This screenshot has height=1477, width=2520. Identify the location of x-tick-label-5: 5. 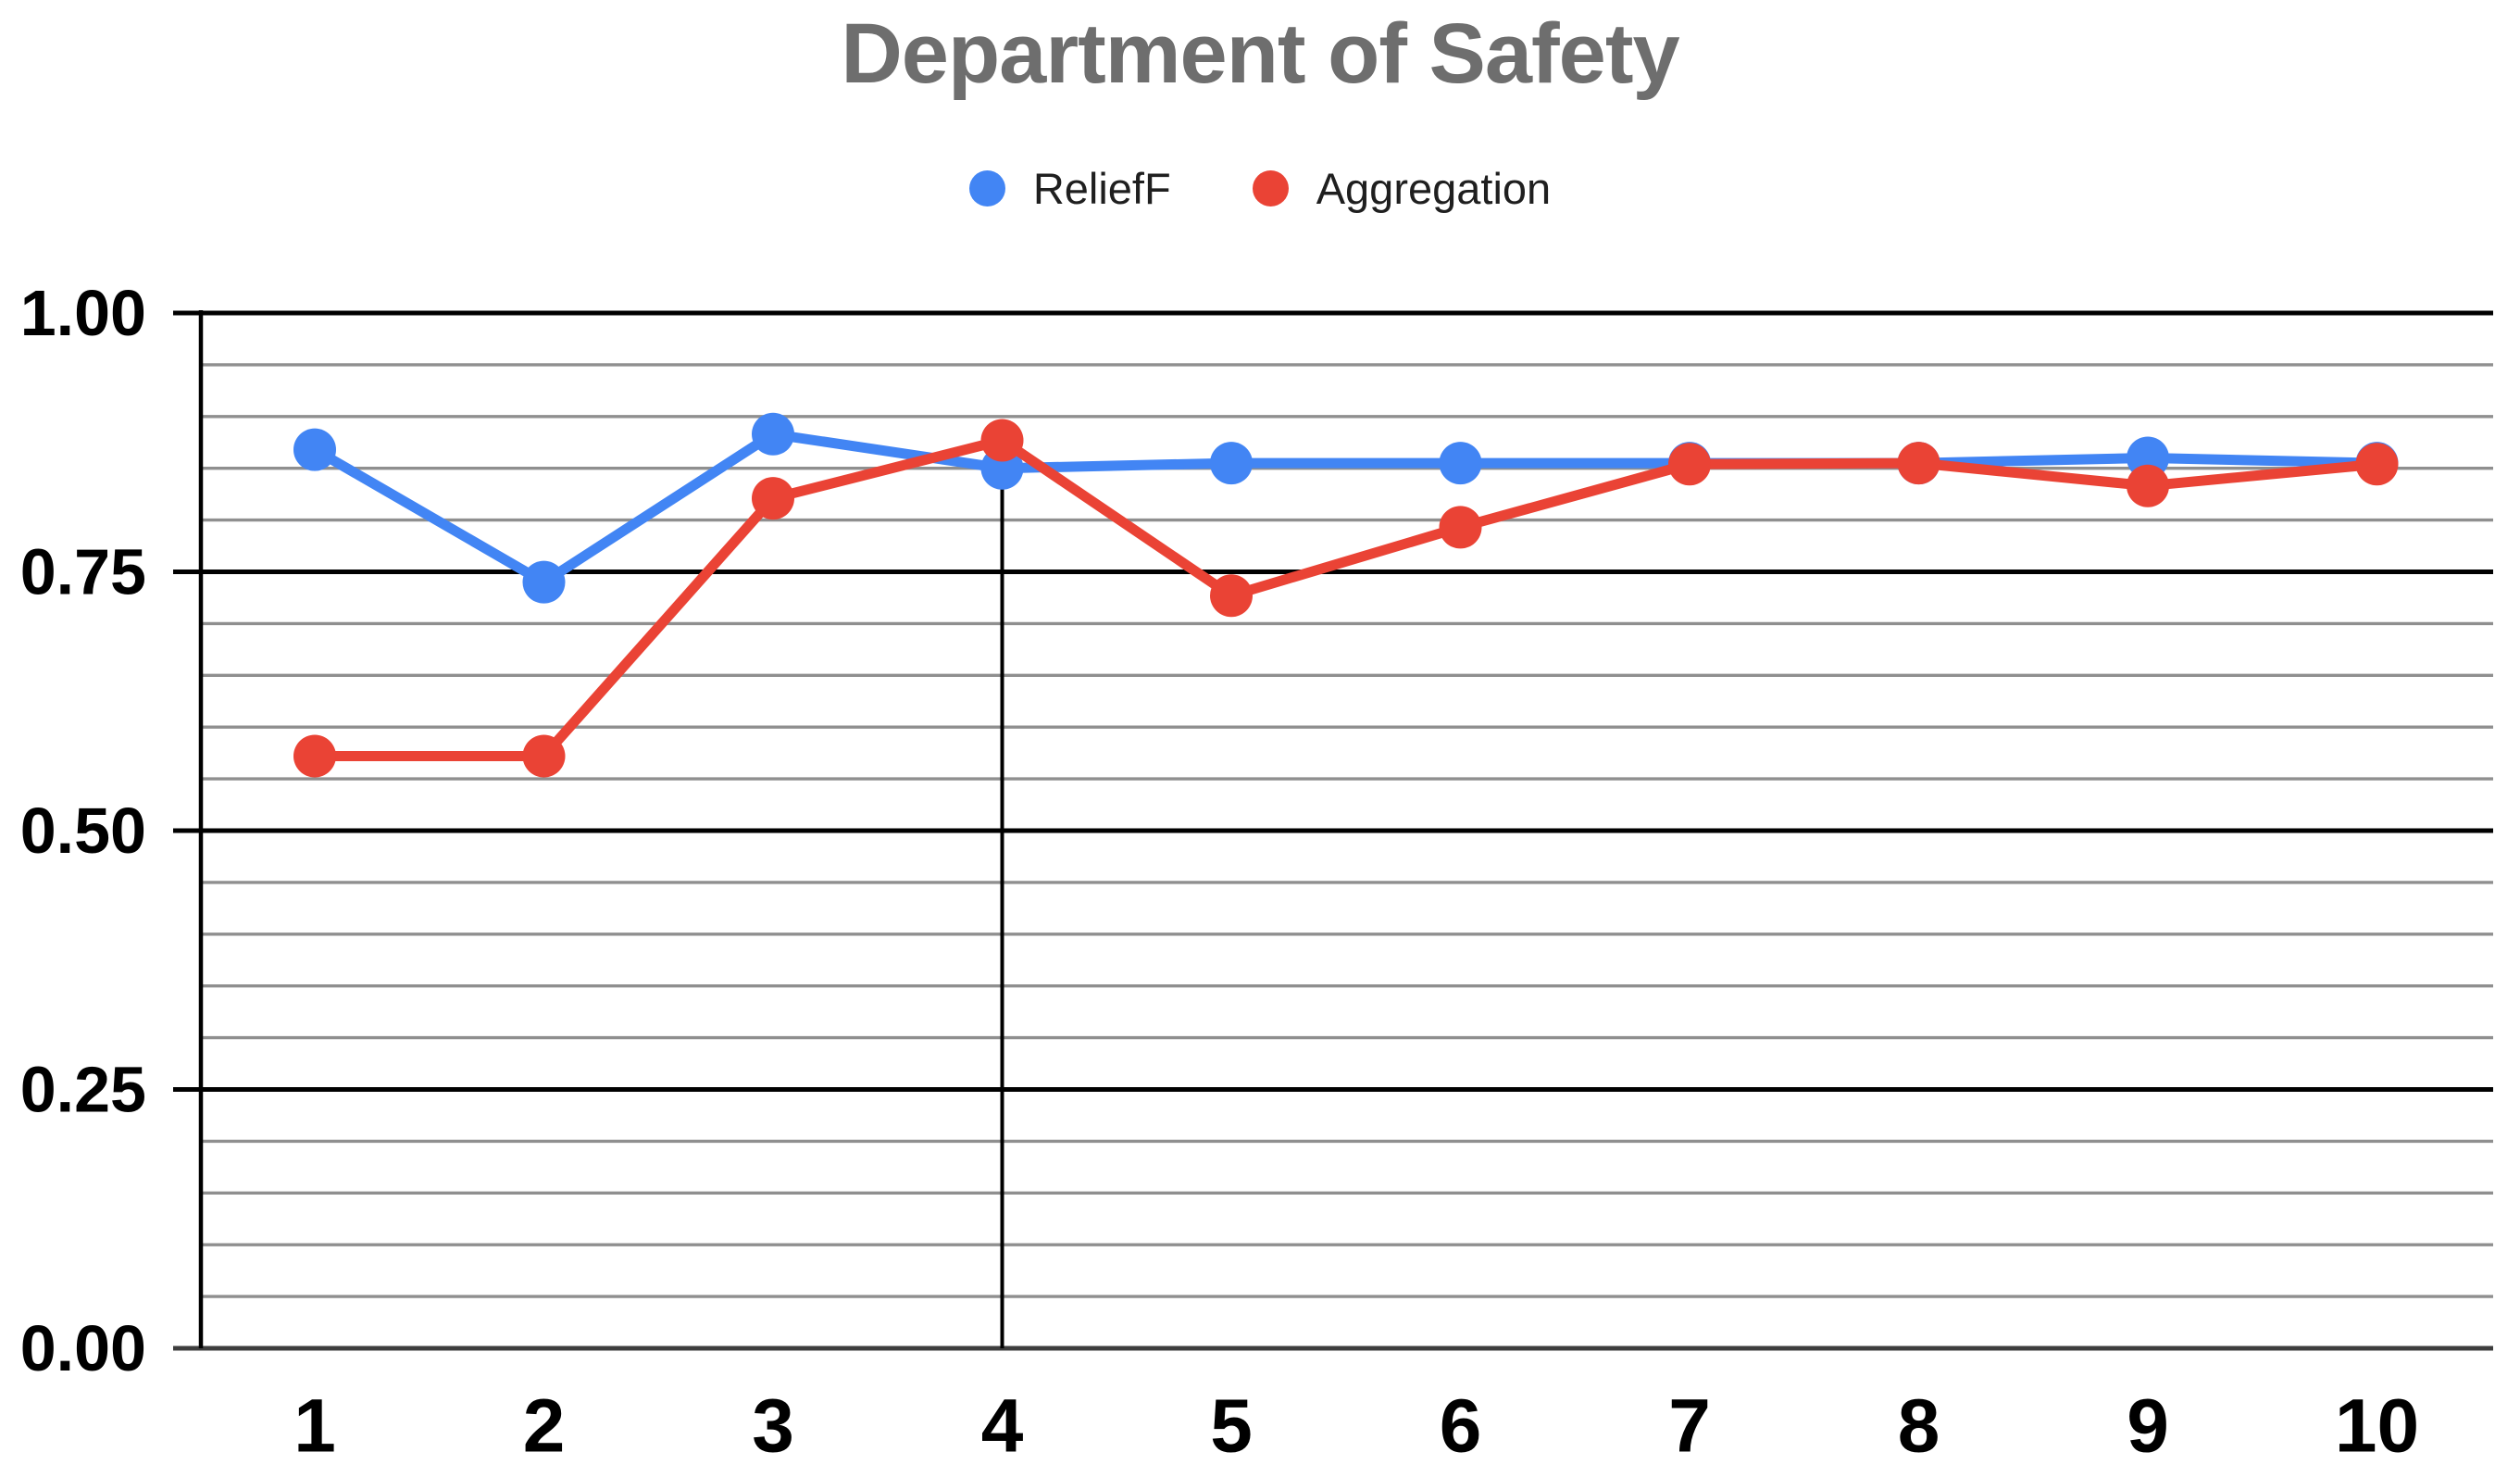
(1231, 1426).